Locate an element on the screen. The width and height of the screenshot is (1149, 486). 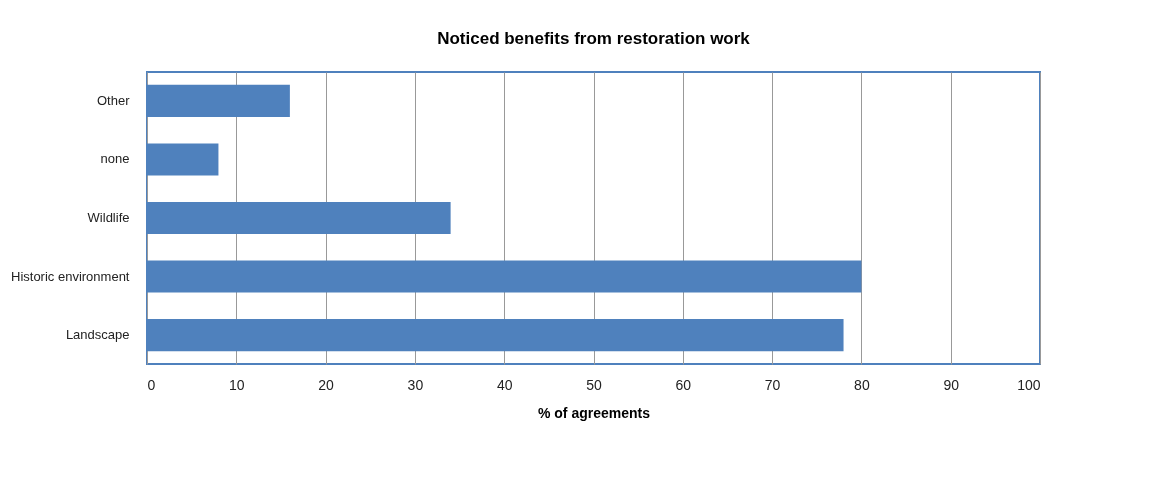
x-axis-title: % of agreements is located at coordinates (594, 412).